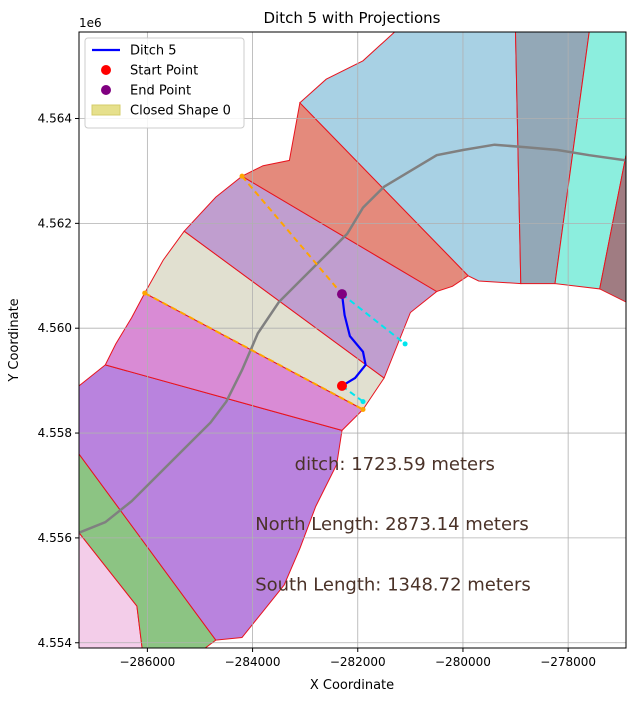 This screenshot has width=635, height=701. Describe the element at coordinates (90, 23) in the screenshot. I see `y-offset-label: 1e6` at that location.